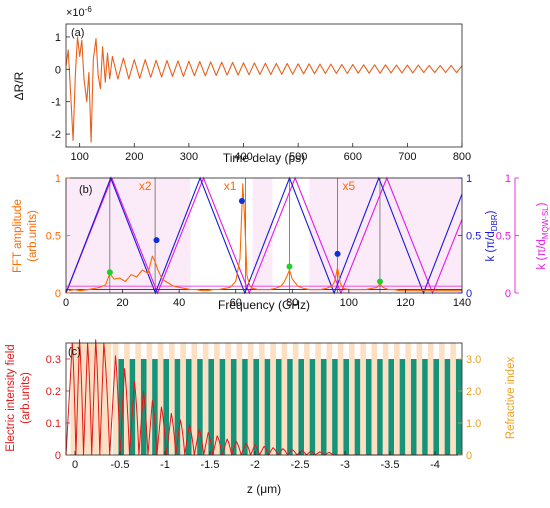 Image resolution: width=550 pixels, height=508 pixels. What do you see at coordinates (145, 186) in the screenshot?
I see `panel-b-multiplier-label: x2` at bounding box center [145, 186].